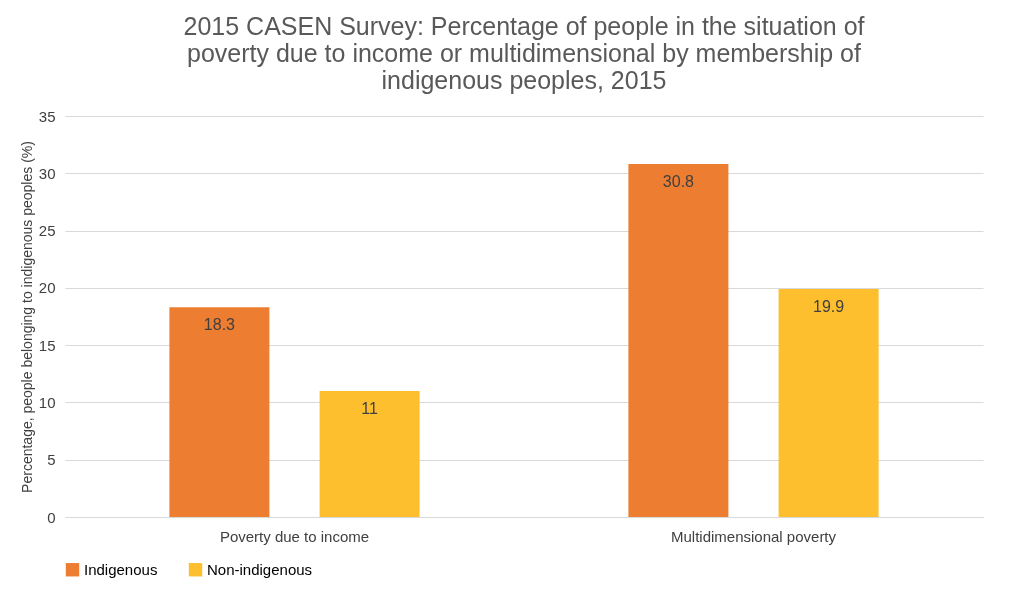 This screenshot has width=1013, height=593. Describe the element at coordinates (51, 517) in the screenshot. I see `y-tick-label: 0` at that location.